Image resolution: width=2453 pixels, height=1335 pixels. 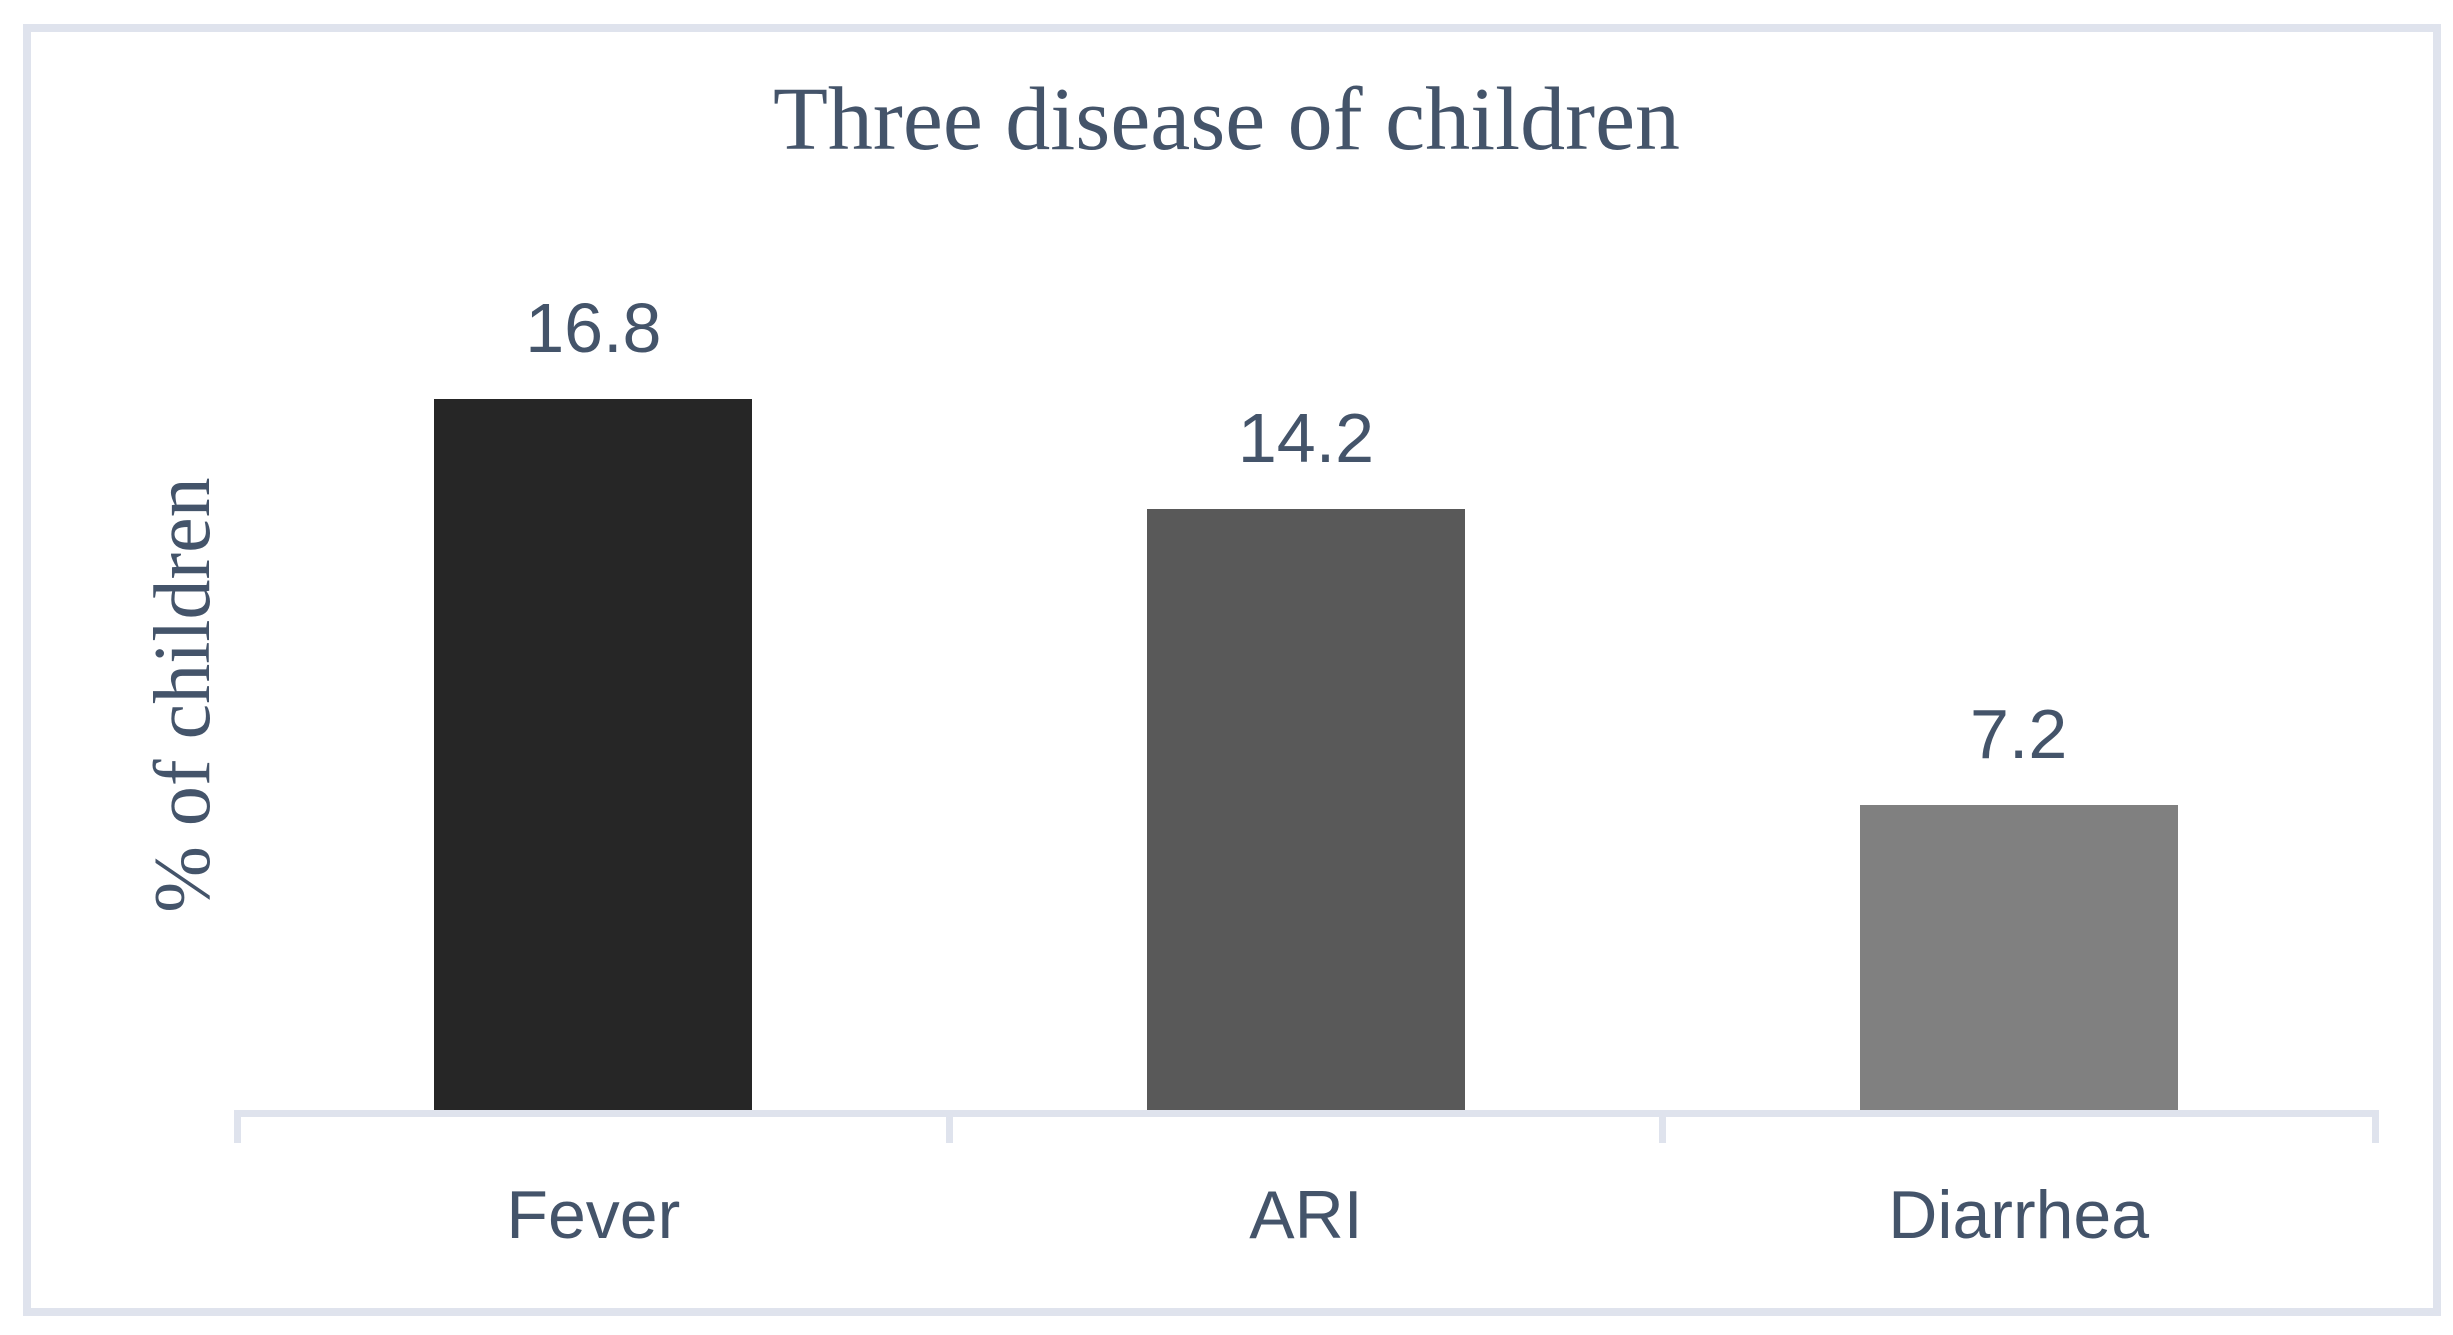 What do you see at coordinates (1306, 1113) in the screenshot?
I see `x-axis-line` at bounding box center [1306, 1113].